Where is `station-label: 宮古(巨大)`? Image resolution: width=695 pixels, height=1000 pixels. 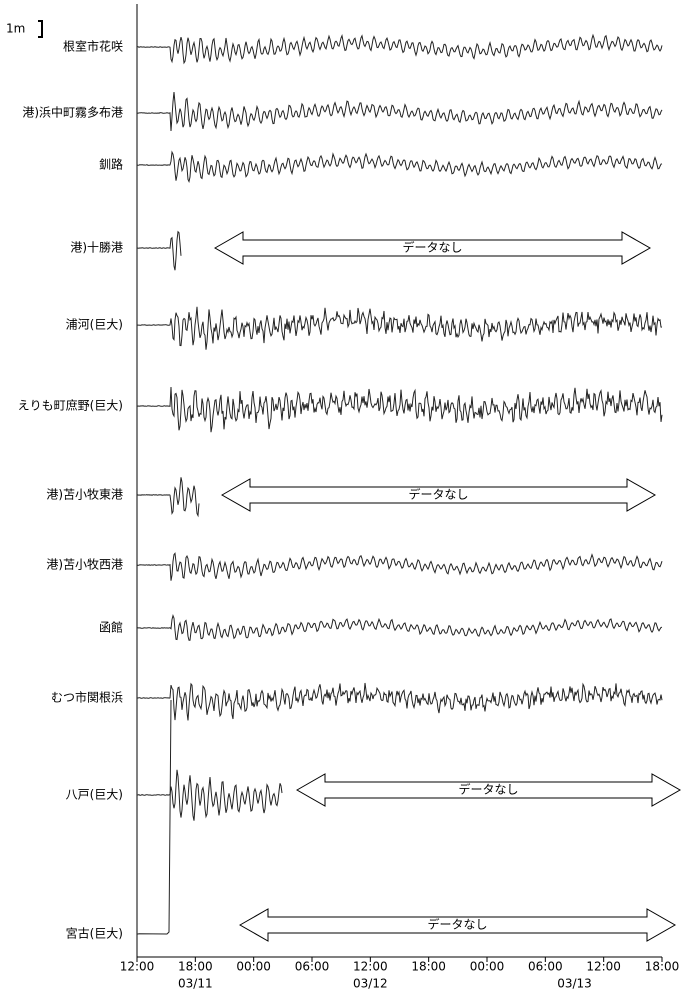 station-label: 宮古(巨大) is located at coordinates (94, 933).